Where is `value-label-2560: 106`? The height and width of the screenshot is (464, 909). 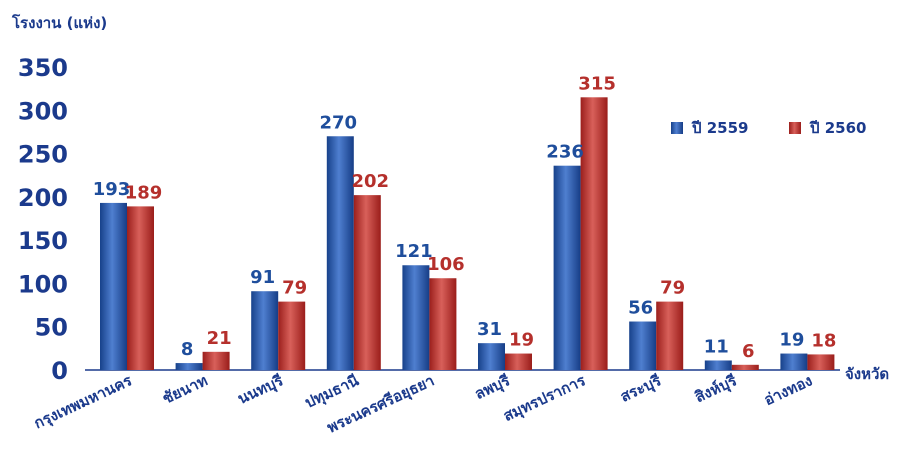 value-label-2560: 106 is located at coordinates (446, 264).